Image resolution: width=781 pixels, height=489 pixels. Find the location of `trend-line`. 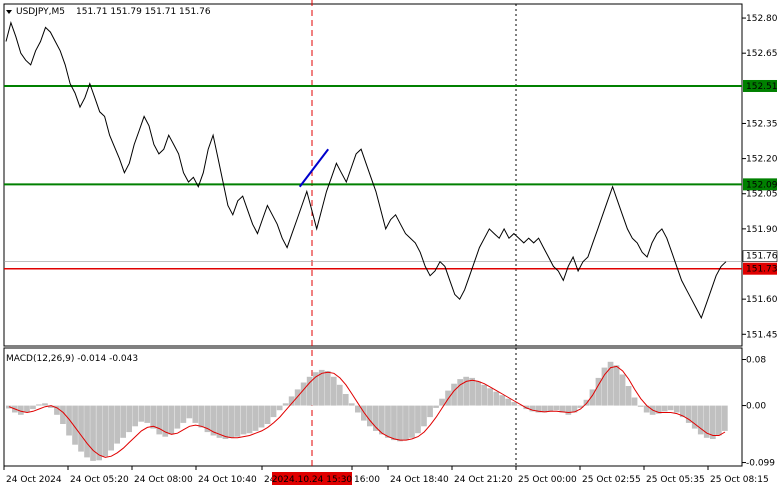

trend-line is located at coordinates (313, 168).